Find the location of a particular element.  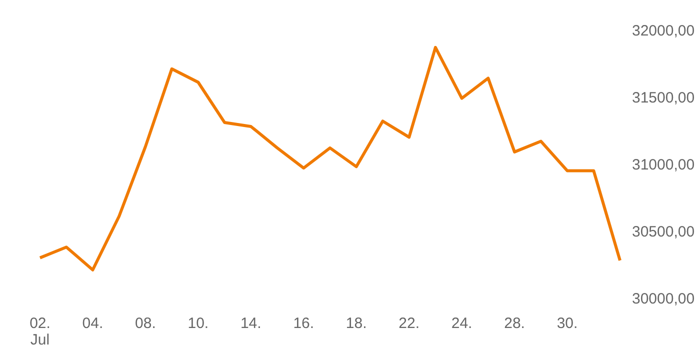

x-tick-label: 10. is located at coordinates (198, 323).